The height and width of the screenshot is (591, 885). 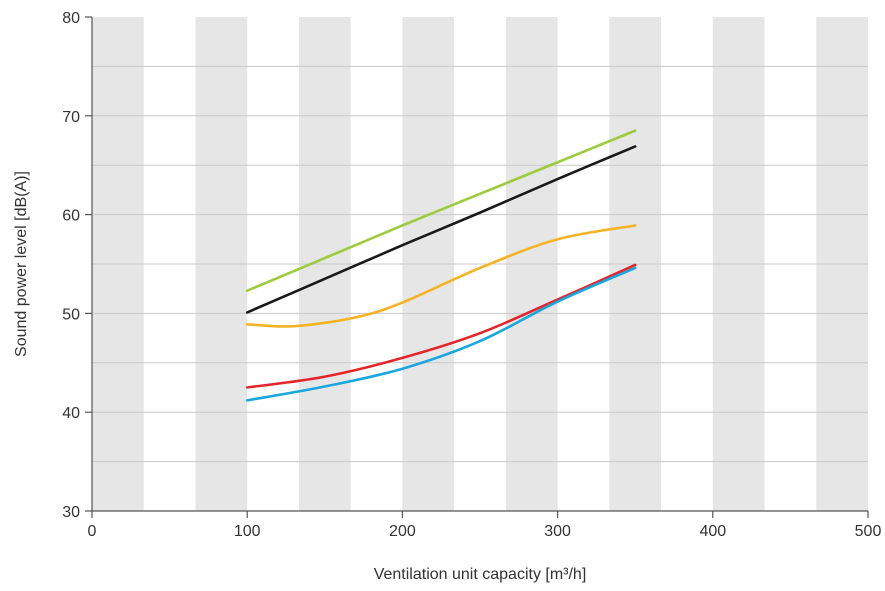 I want to click on x-tick-label: 500, so click(x=868, y=531).